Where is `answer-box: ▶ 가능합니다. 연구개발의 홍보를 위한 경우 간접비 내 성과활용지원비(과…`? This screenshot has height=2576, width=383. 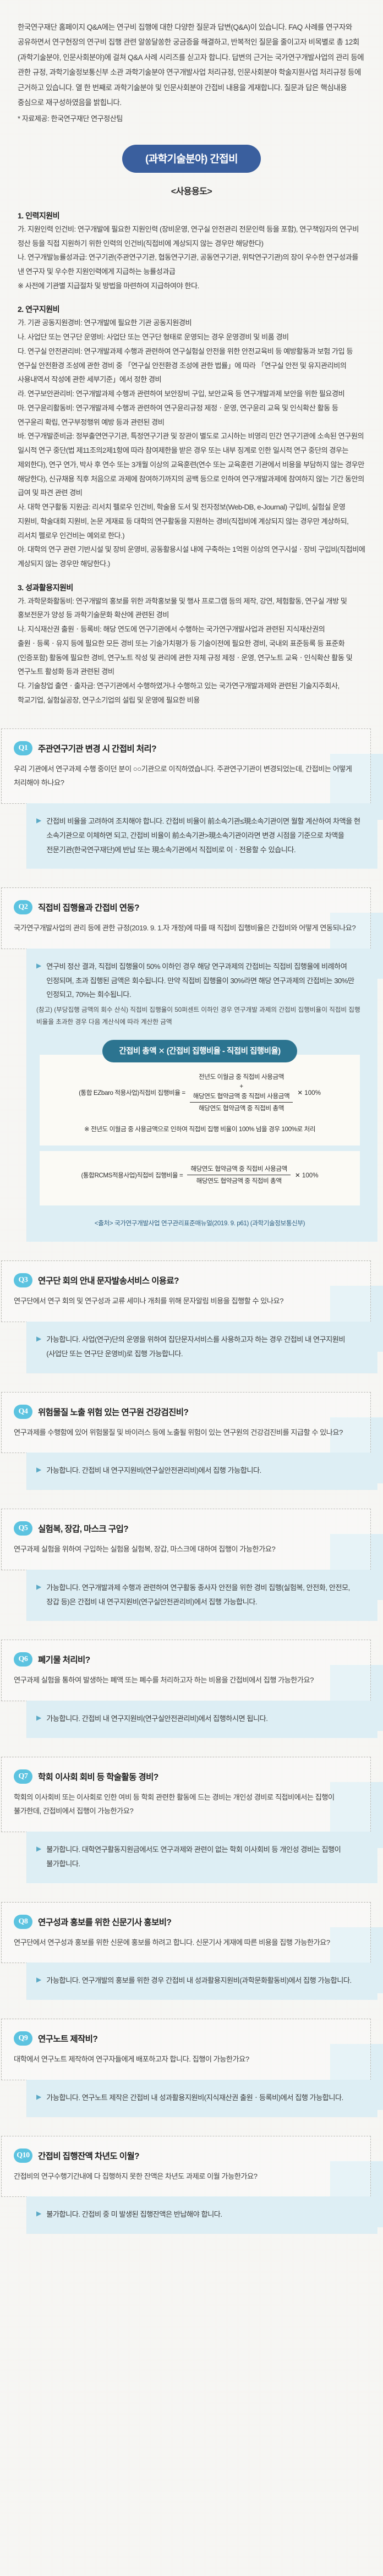
answer-box: ▶ 가능합니다. 연구개발의 홍보를 위한 경우 간접비 내 성과활용지원비(과… is located at coordinates (202, 1982).